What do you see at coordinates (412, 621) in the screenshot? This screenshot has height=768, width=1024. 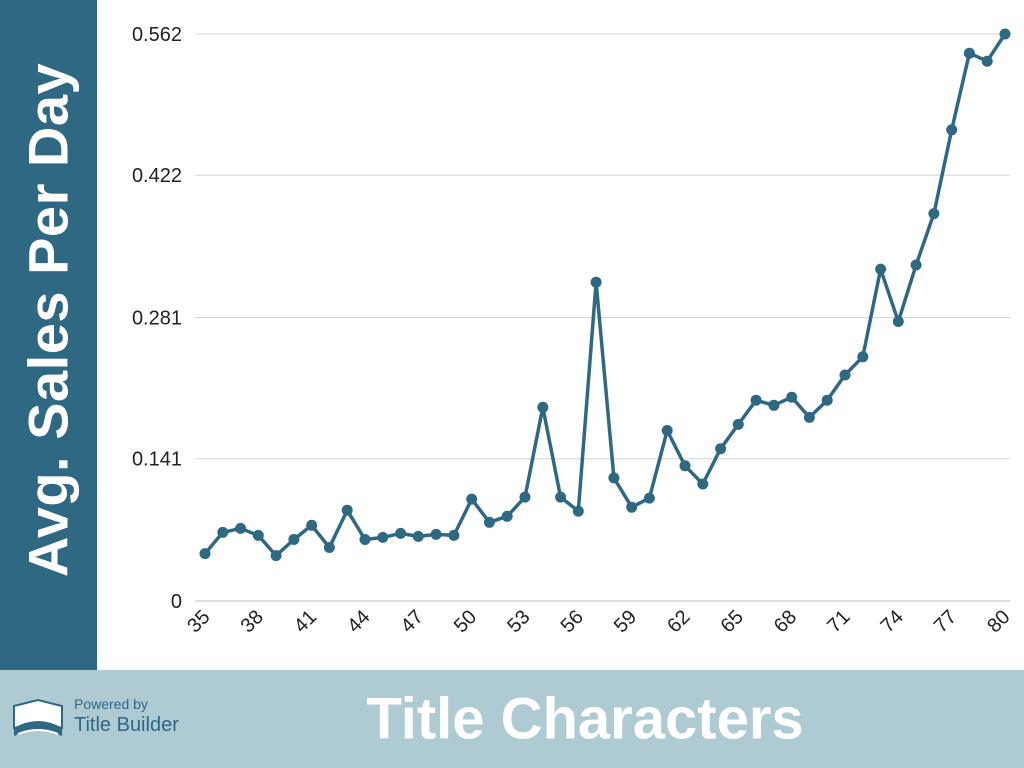 I see `x-tick-label: 47` at bounding box center [412, 621].